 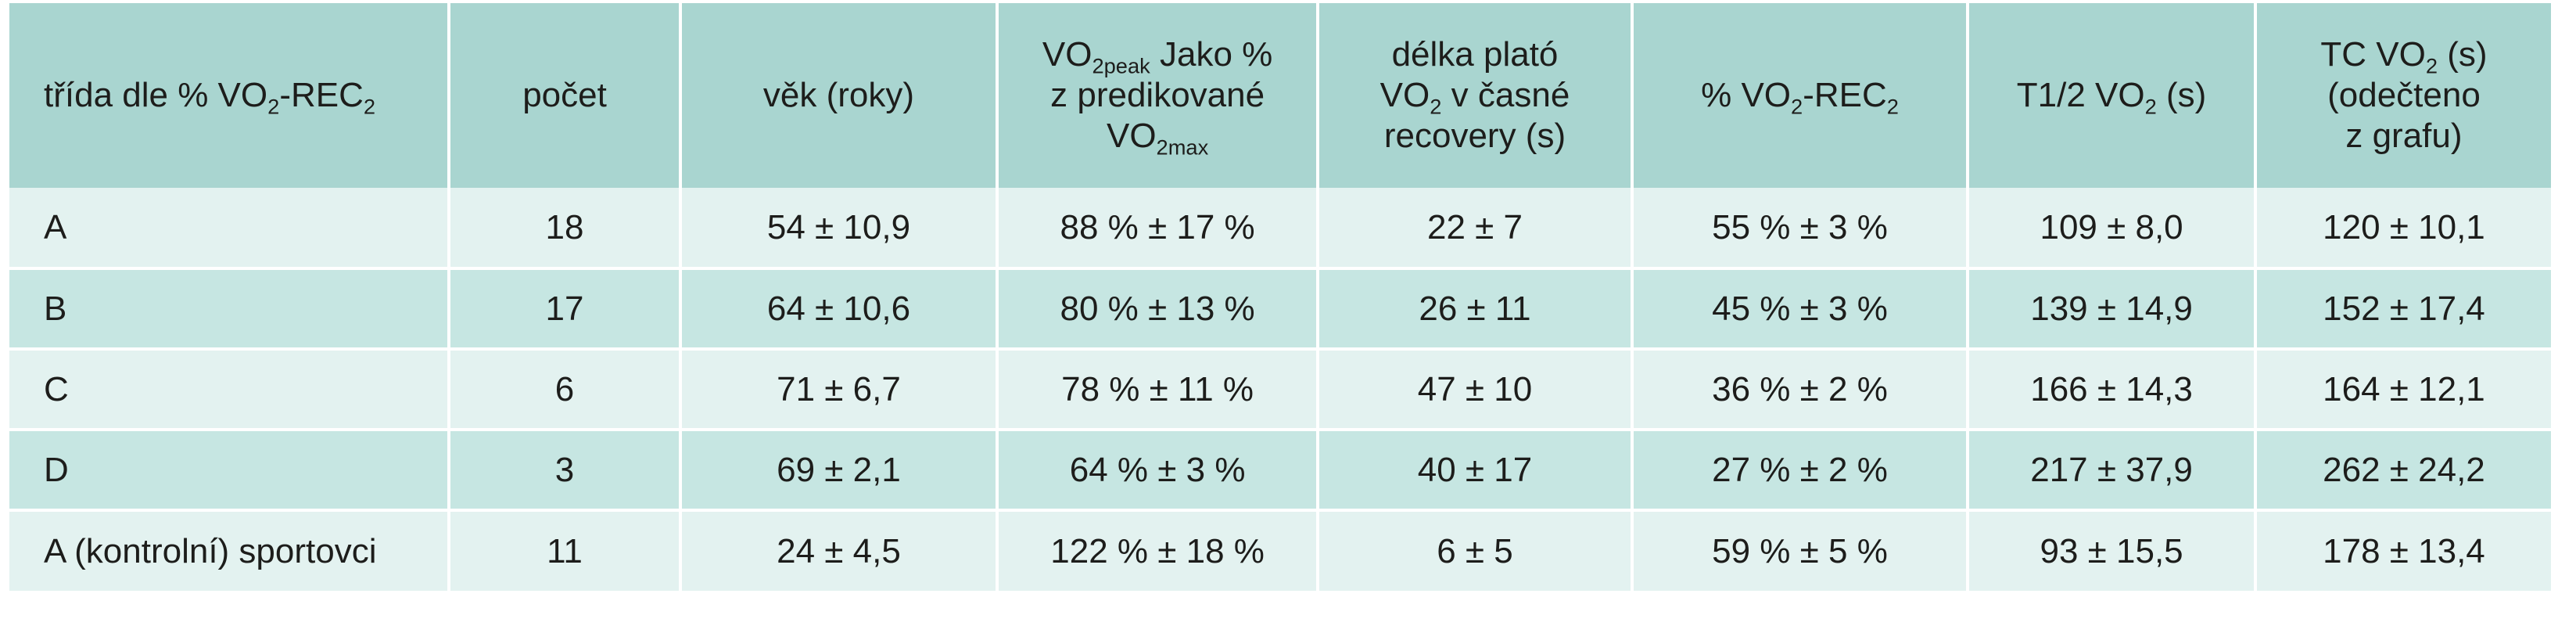 I want to click on cell-trida: D, so click(x=230, y=469).